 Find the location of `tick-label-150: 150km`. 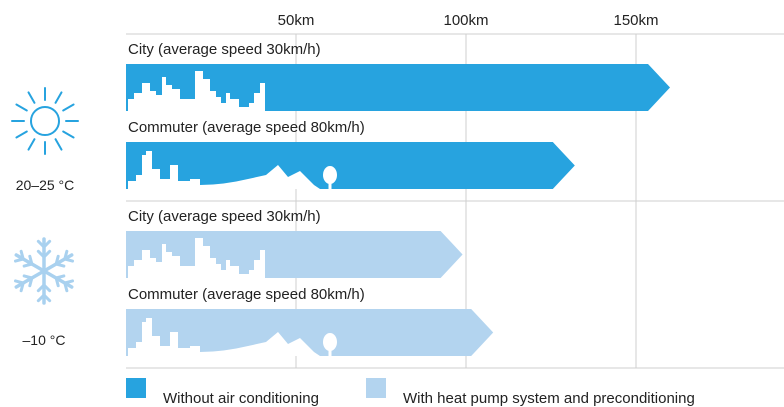

tick-label-150: 150km is located at coordinates (635, 20).